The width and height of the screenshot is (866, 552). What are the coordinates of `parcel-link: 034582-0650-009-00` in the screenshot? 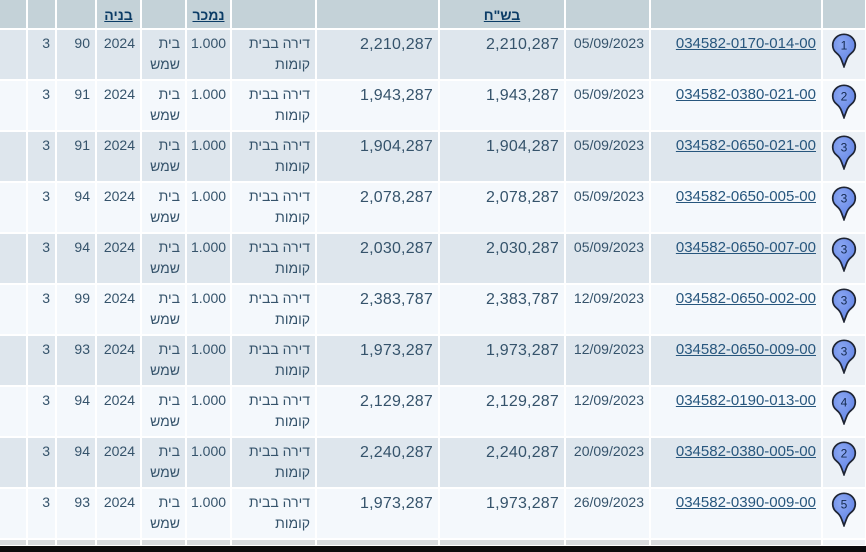 It's located at (745, 349).